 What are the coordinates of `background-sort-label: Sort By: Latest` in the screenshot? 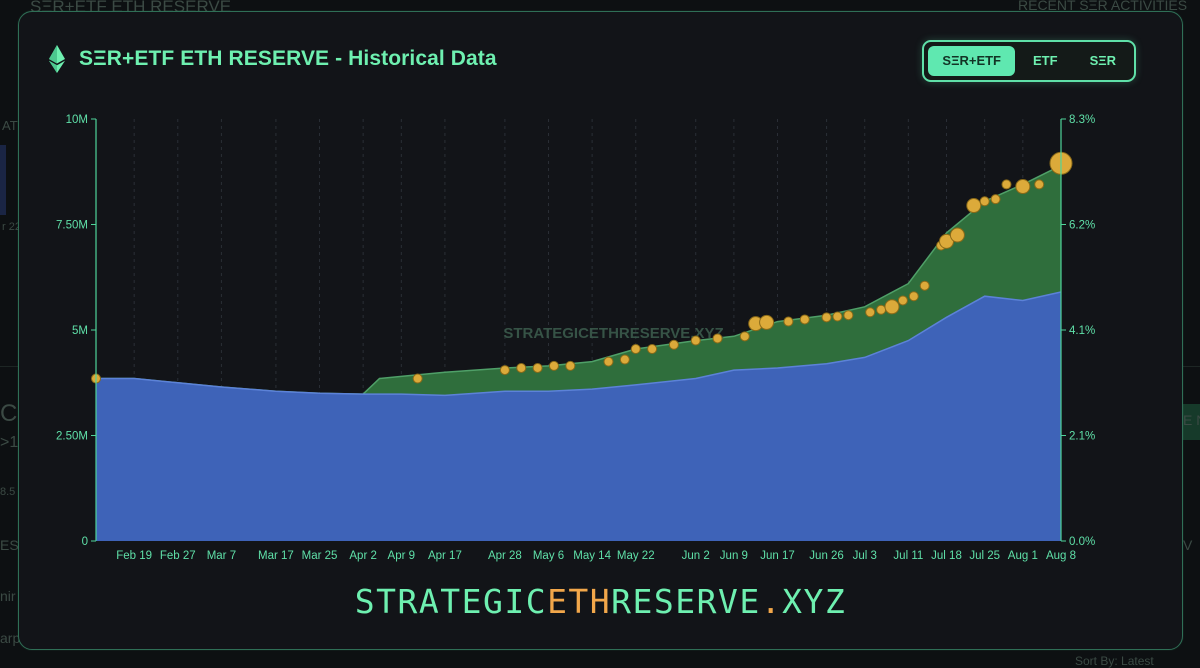 It's located at (1114, 661).